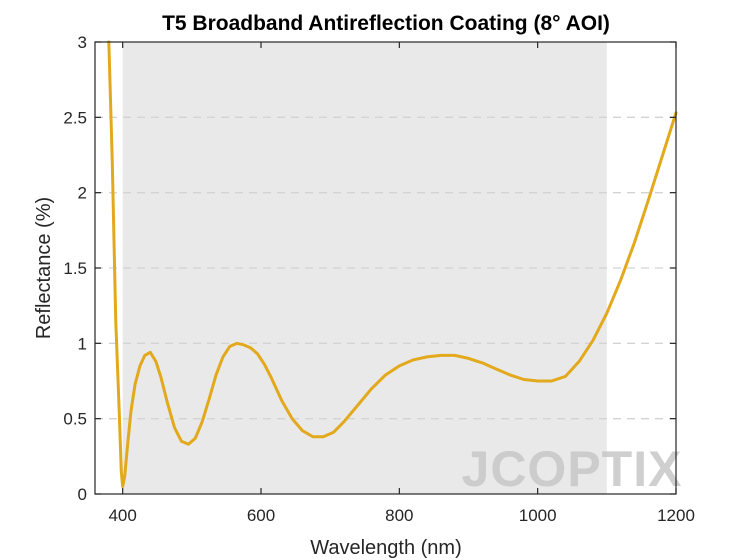 The height and width of the screenshot is (560, 747). Describe the element at coordinates (676, 515) in the screenshot. I see `x-tick-label: 1200` at that location.